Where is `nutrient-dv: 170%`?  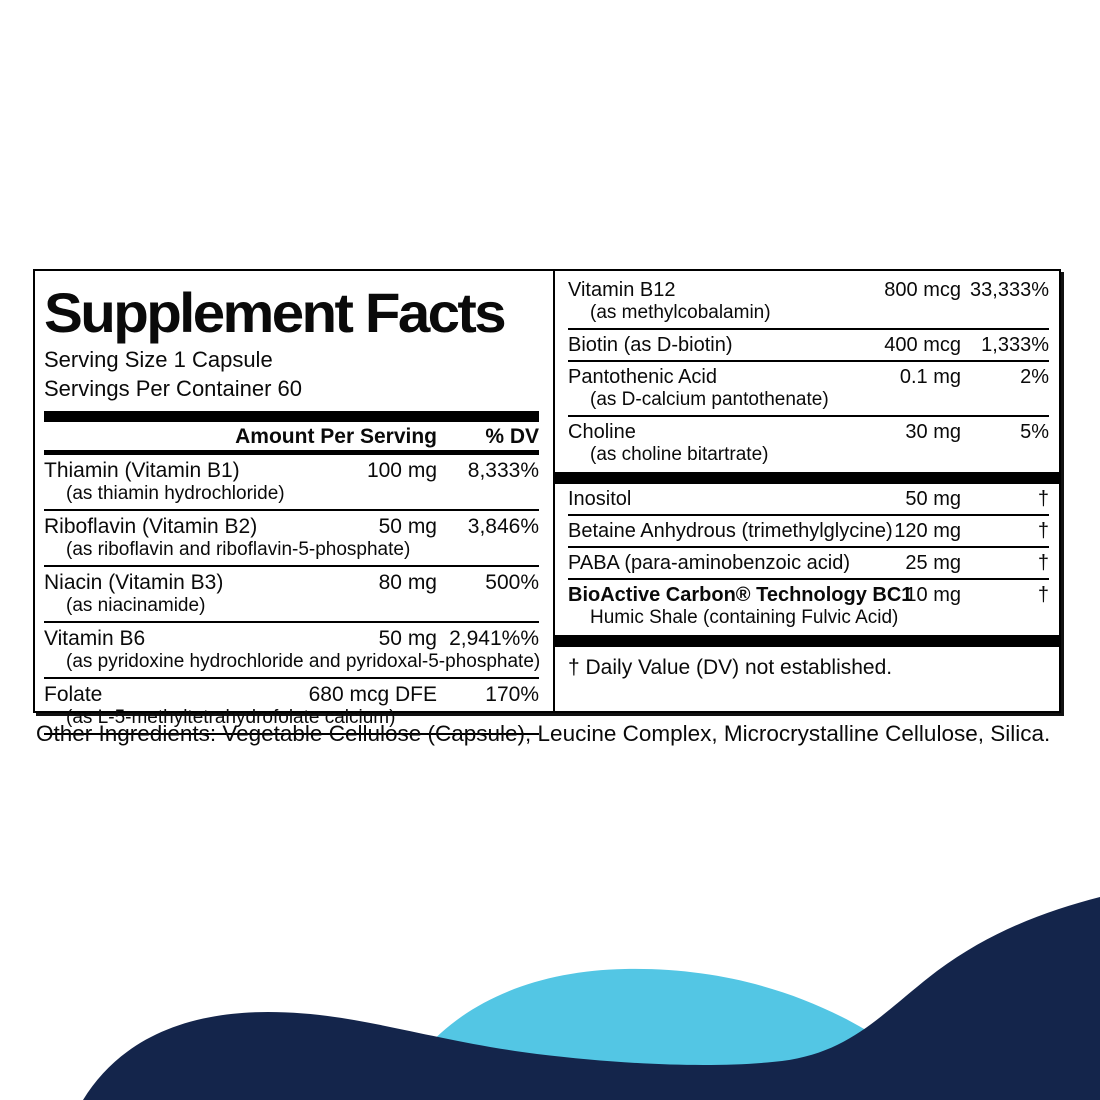 nutrient-dv: 170% is located at coordinates (512, 694).